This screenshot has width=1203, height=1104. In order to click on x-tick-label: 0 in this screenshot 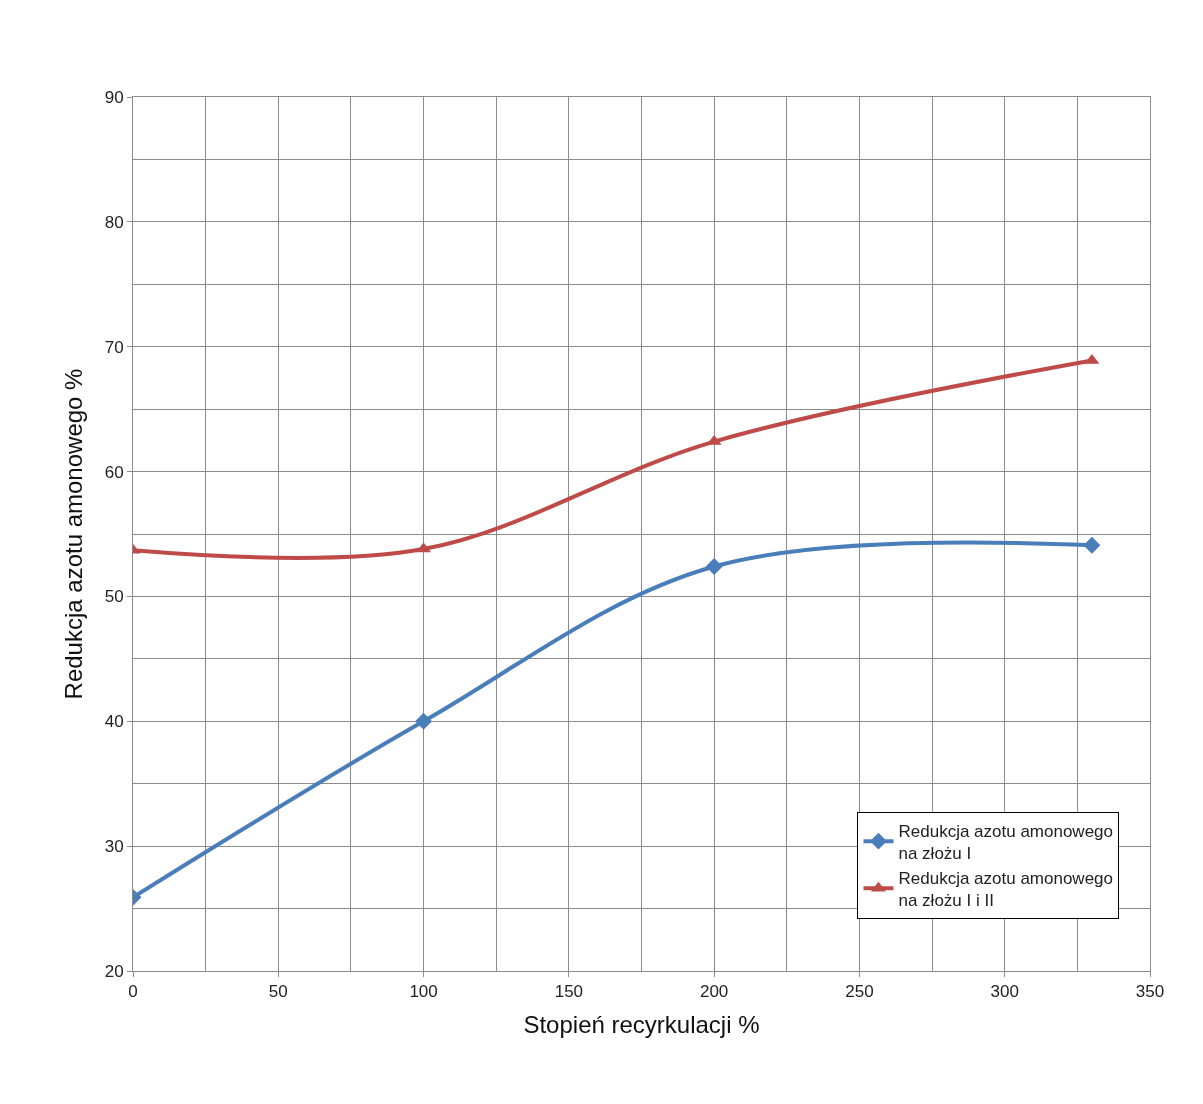, I will do `click(133, 992)`.